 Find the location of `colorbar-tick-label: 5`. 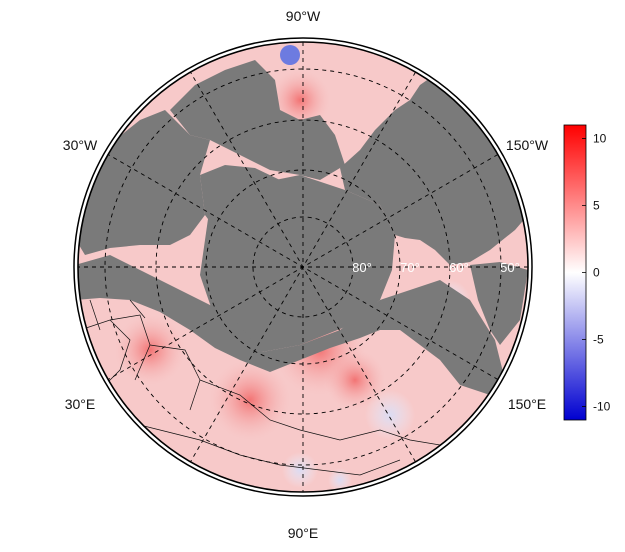

colorbar-tick-label: 5 is located at coordinates (596, 205).